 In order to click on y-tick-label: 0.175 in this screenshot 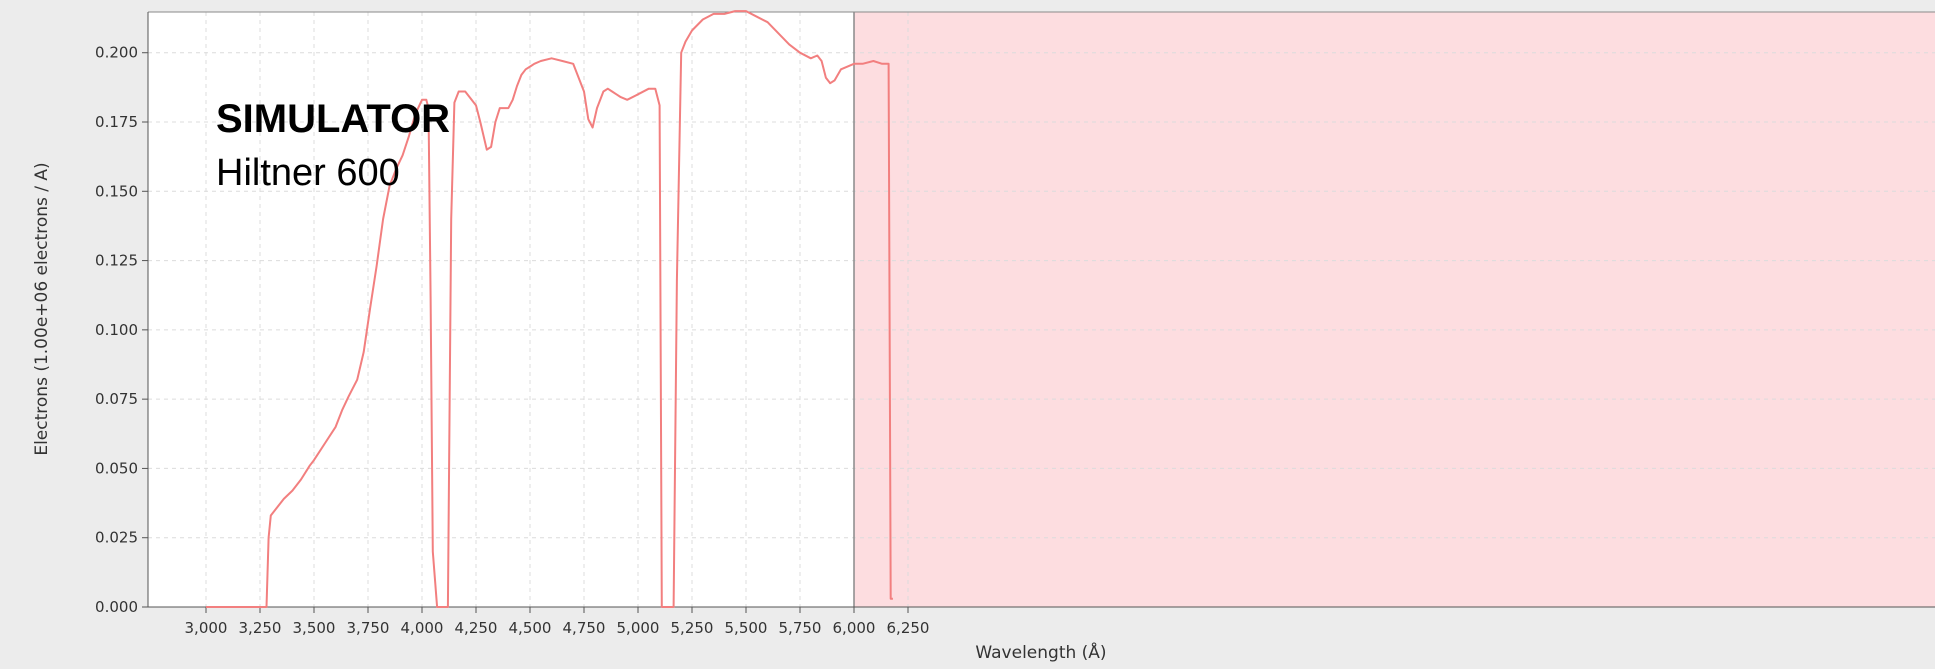, I will do `click(116, 122)`.